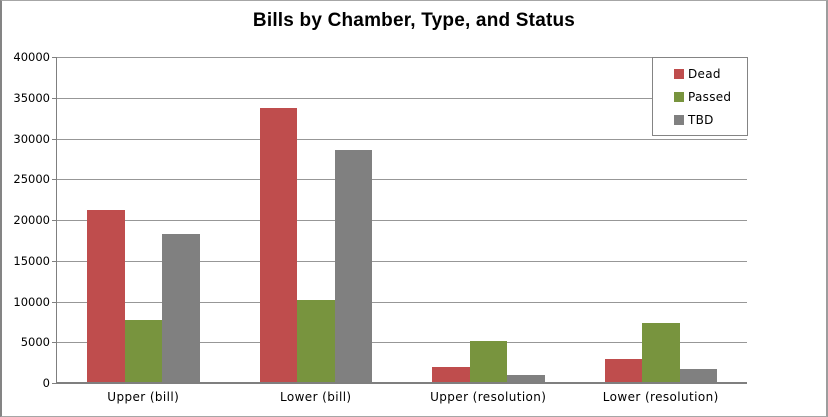 The height and width of the screenshot is (417, 828). I want to click on y-axis-tick-label: 30000, so click(31, 139).